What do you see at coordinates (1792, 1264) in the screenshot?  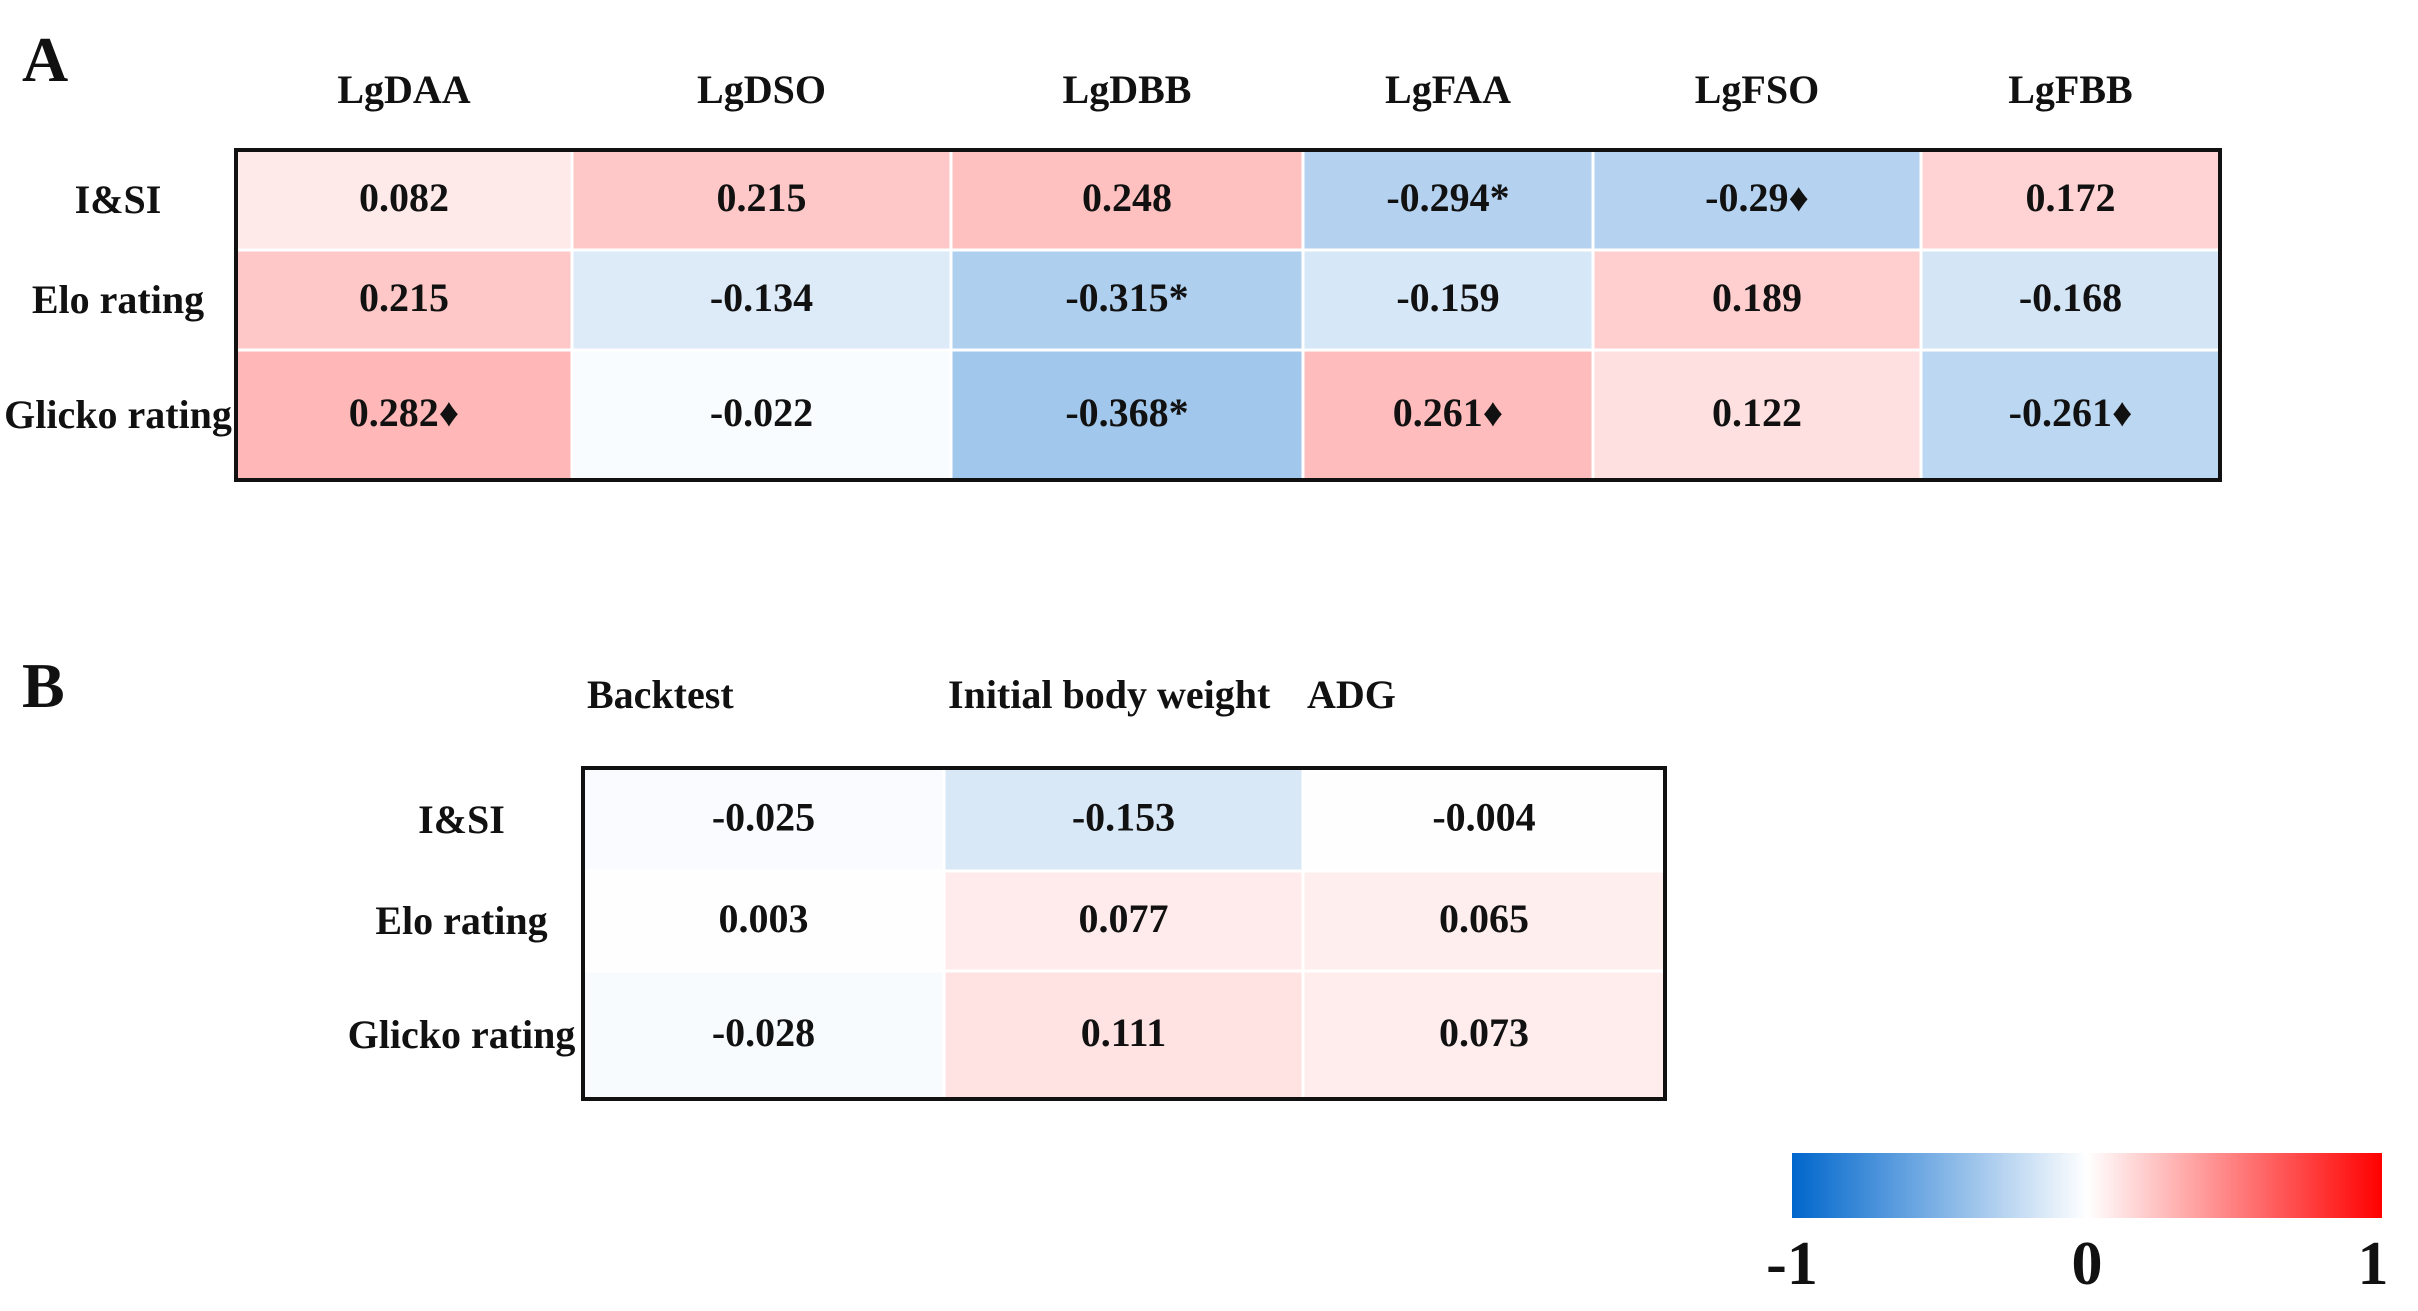 I see `colorbar-tick-label: -1` at bounding box center [1792, 1264].